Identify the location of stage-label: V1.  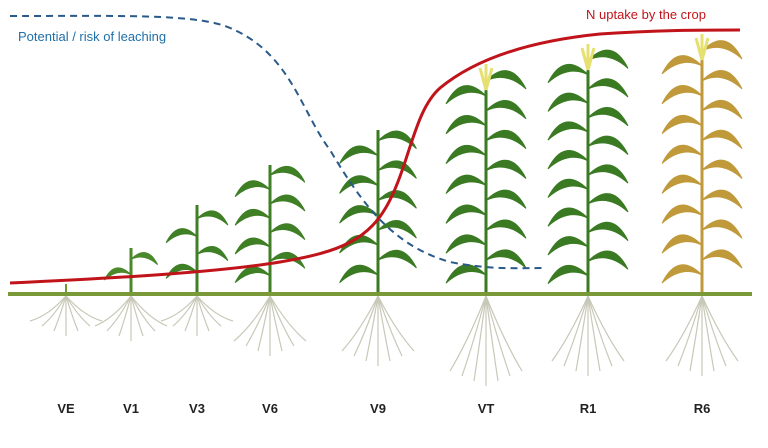
(131, 408).